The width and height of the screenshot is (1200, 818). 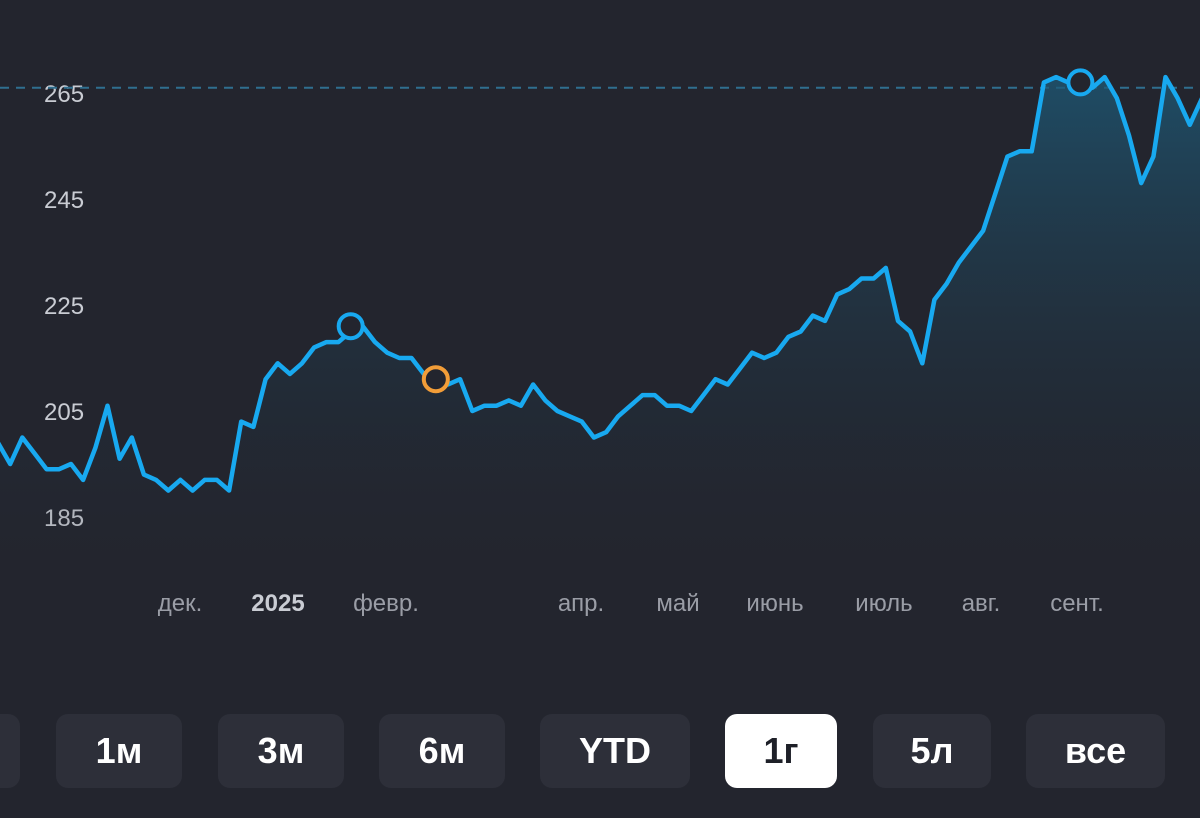 I want to click on x-tick-label: февр., so click(x=386, y=603).